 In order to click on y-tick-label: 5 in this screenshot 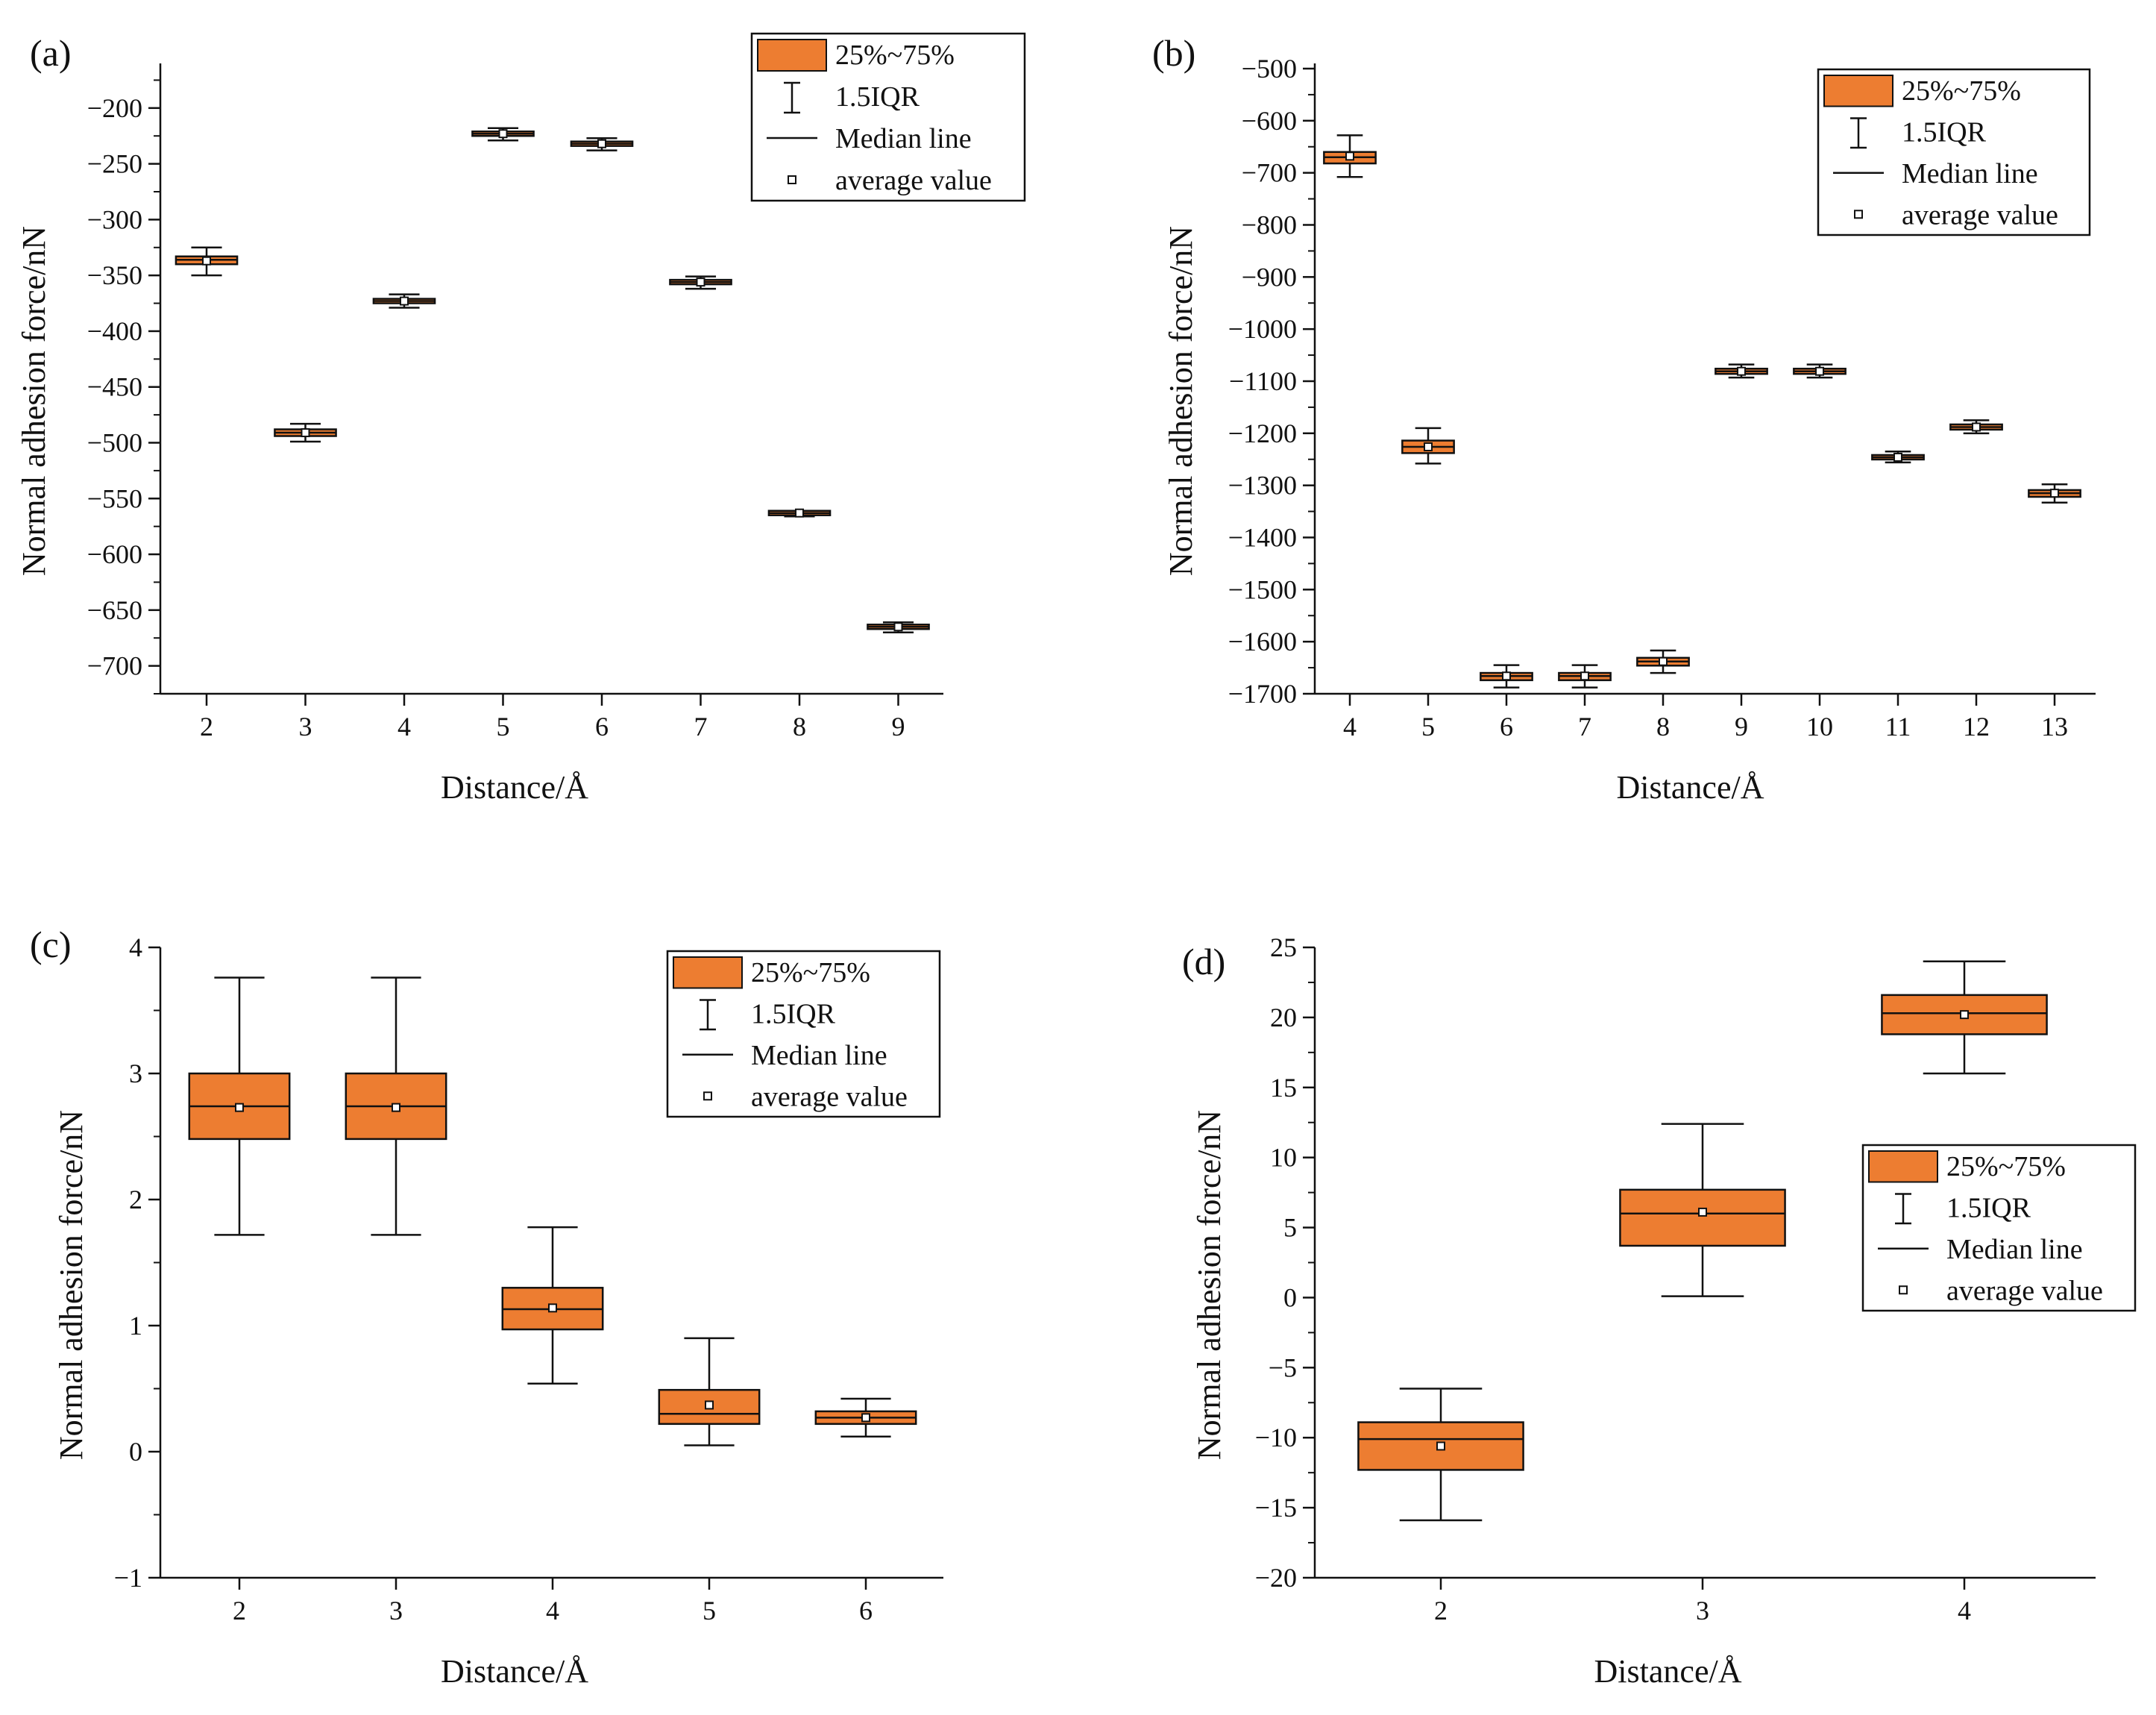, I will do `click(1290, 1228)`.